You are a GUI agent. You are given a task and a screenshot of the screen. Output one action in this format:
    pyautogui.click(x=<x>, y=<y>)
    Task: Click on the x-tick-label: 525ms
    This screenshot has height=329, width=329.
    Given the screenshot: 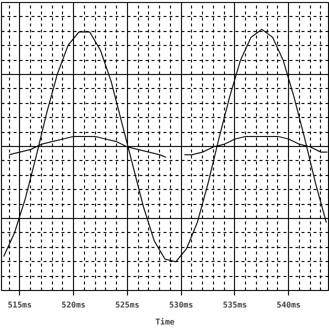 What is the action you would take?
    pyautogui.click(x=127, y=305)
    